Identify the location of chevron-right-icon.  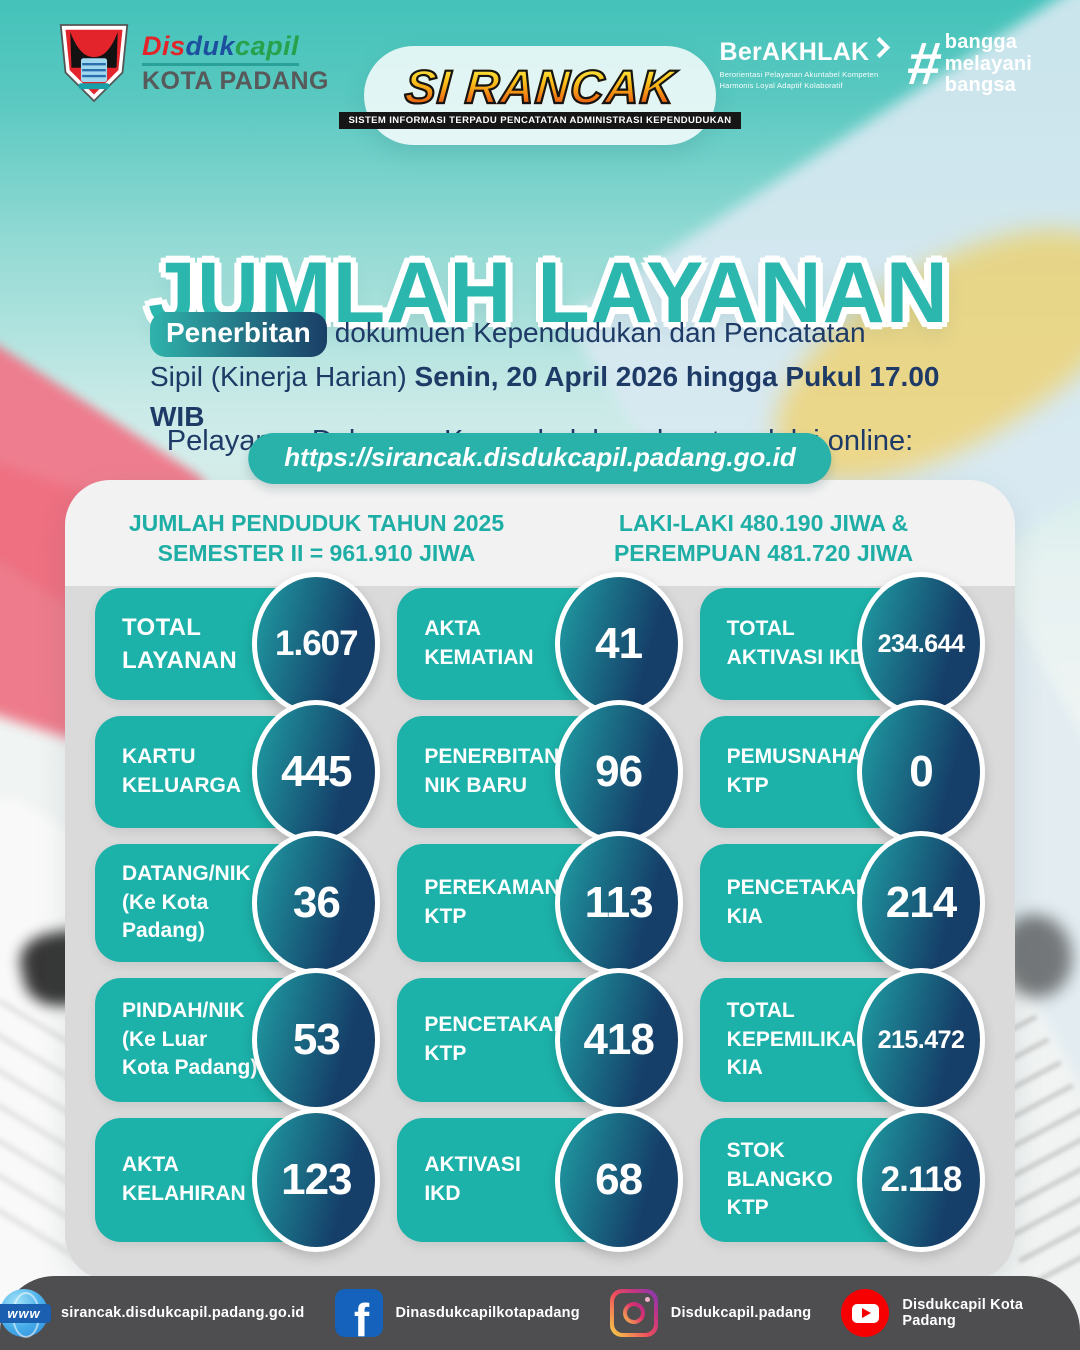
(880, 47).